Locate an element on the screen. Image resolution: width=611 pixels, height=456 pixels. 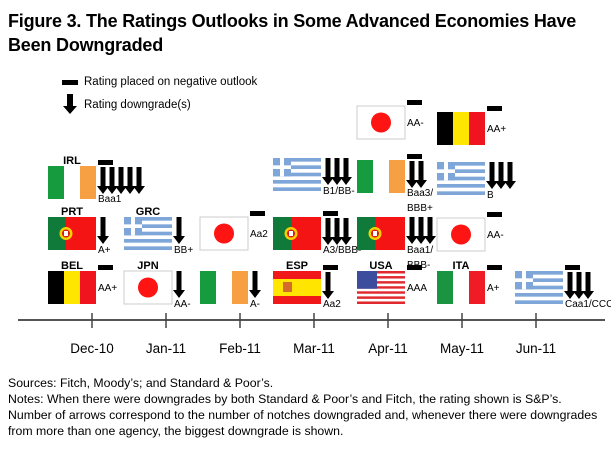
legend-label: Rating downgrade(s) is located at coordinates (137, 105).